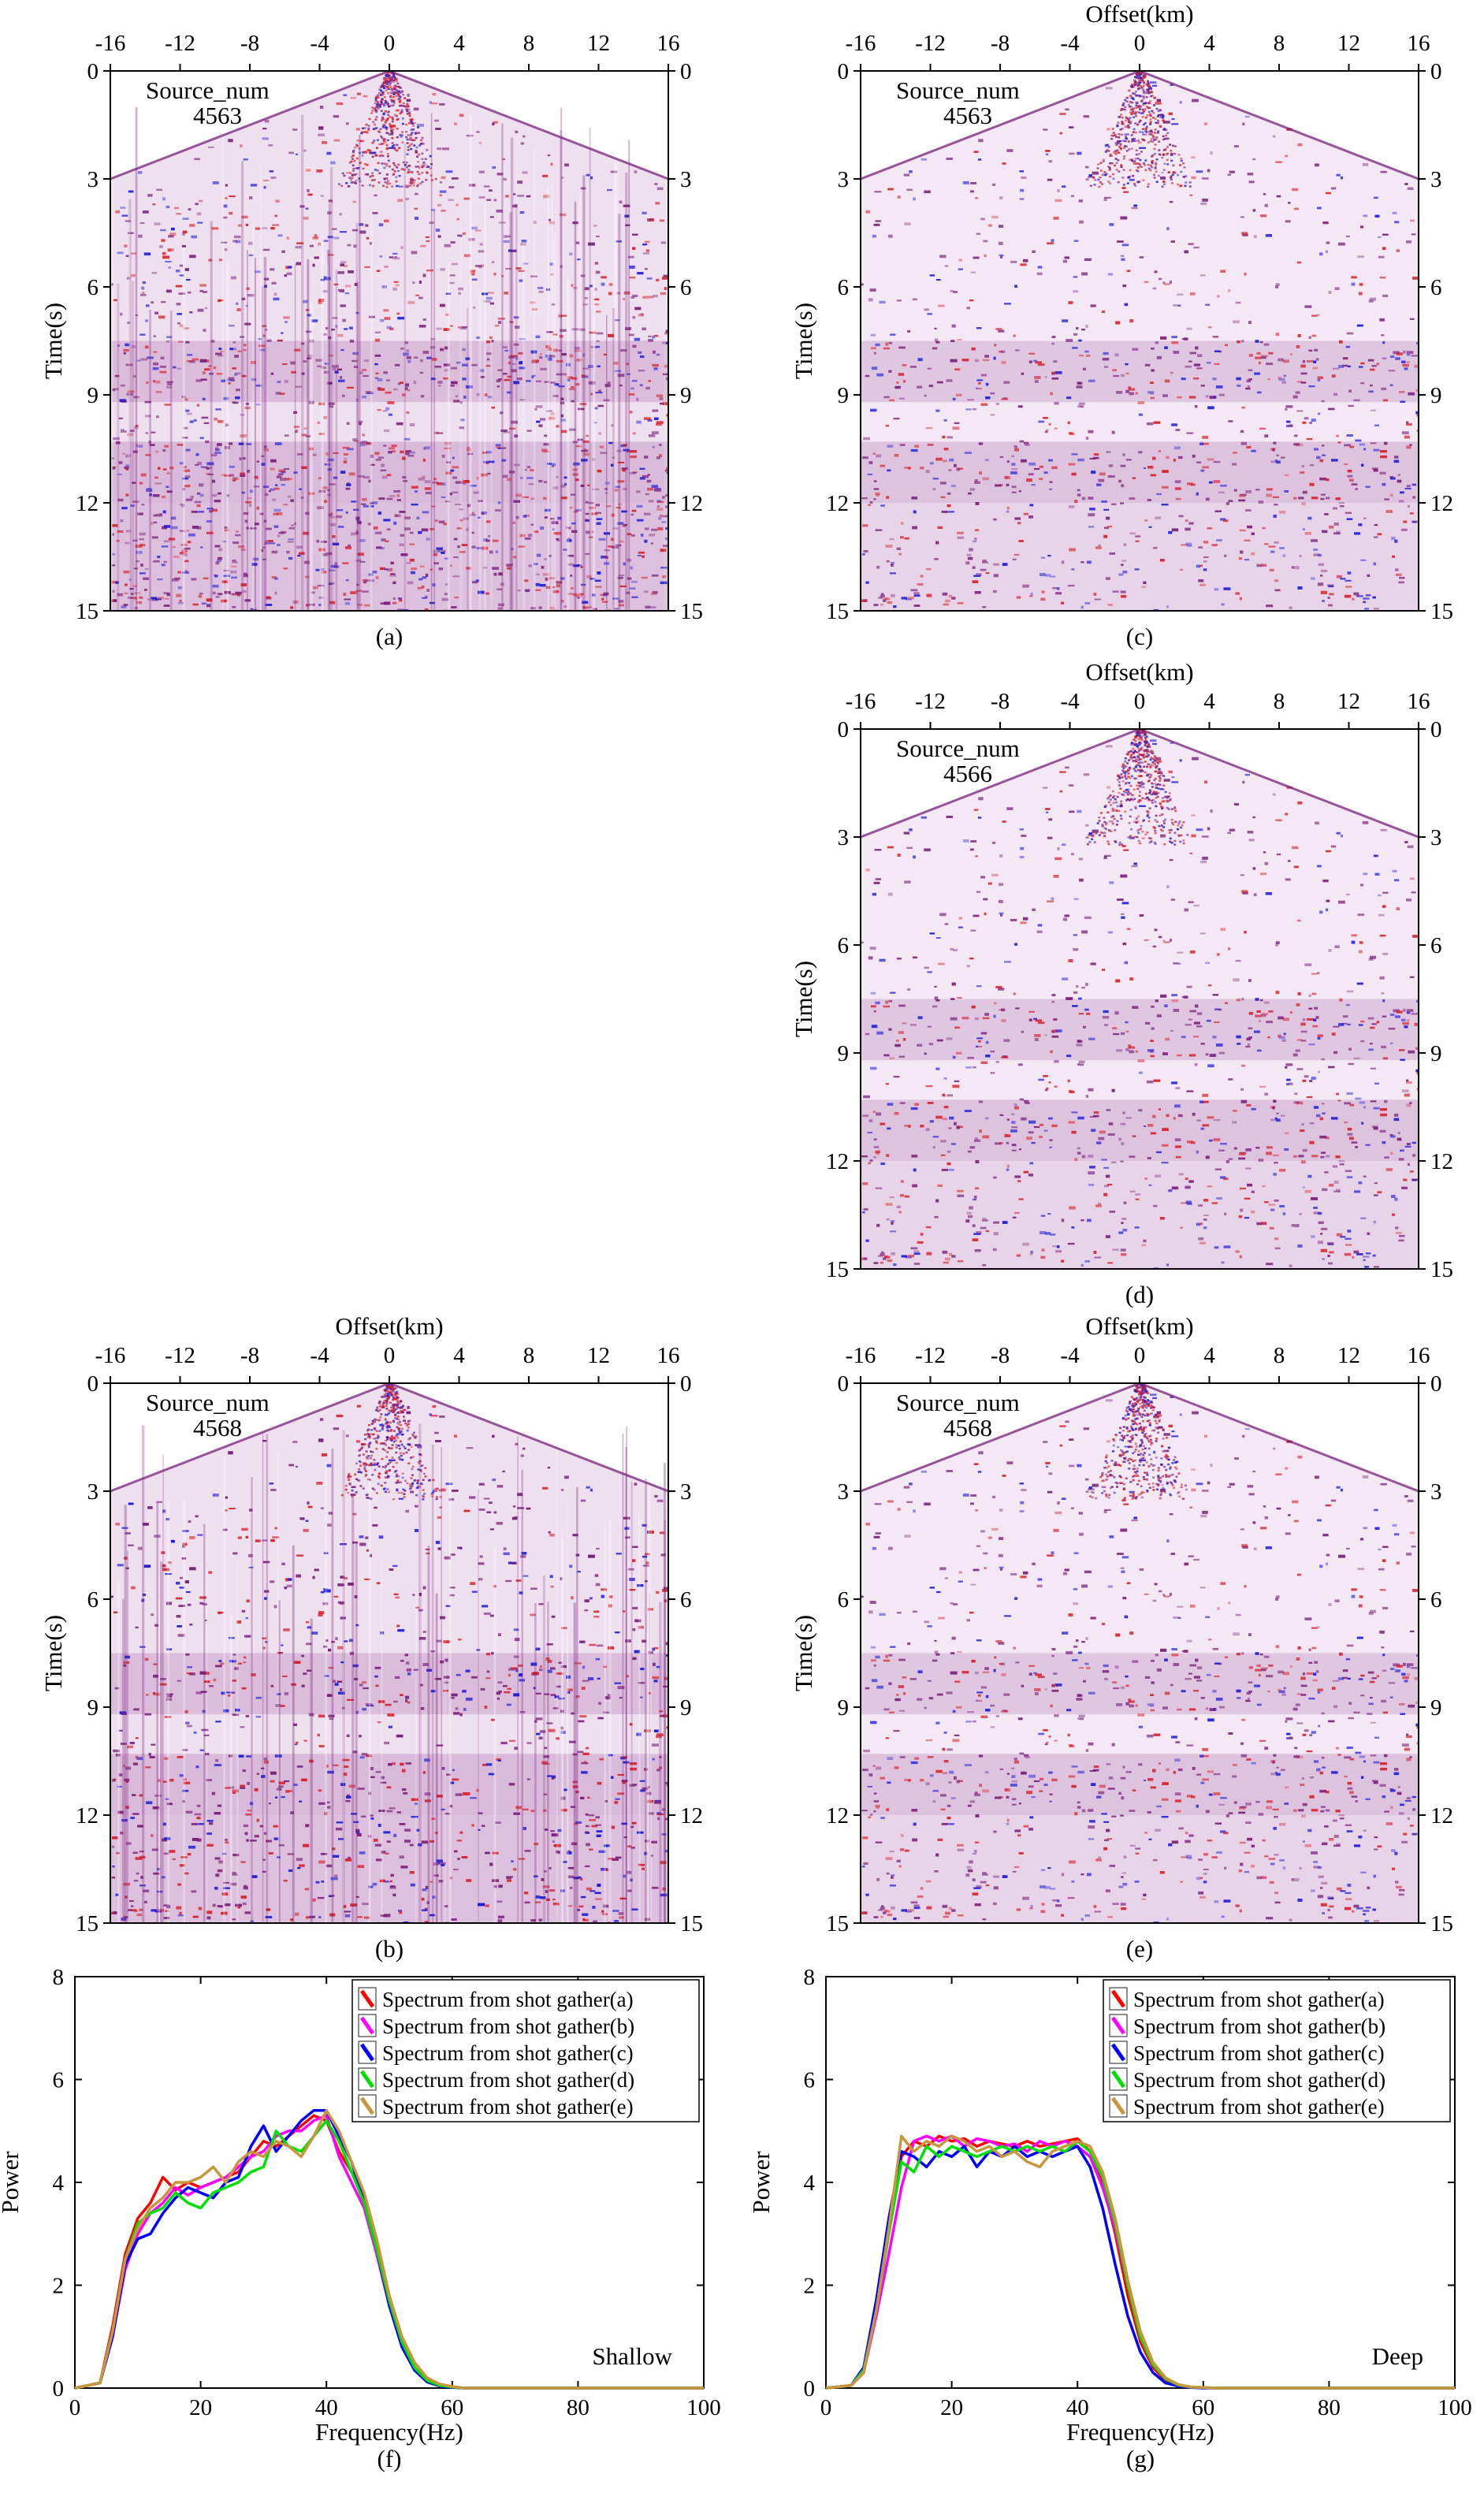 This screenshot has height=2500, width=1484. What do you see at coordinates (389, 2432) in the screenshot?
I see `x-axis-title: Frequency(Hz)` at bounding box center [389, 2432].